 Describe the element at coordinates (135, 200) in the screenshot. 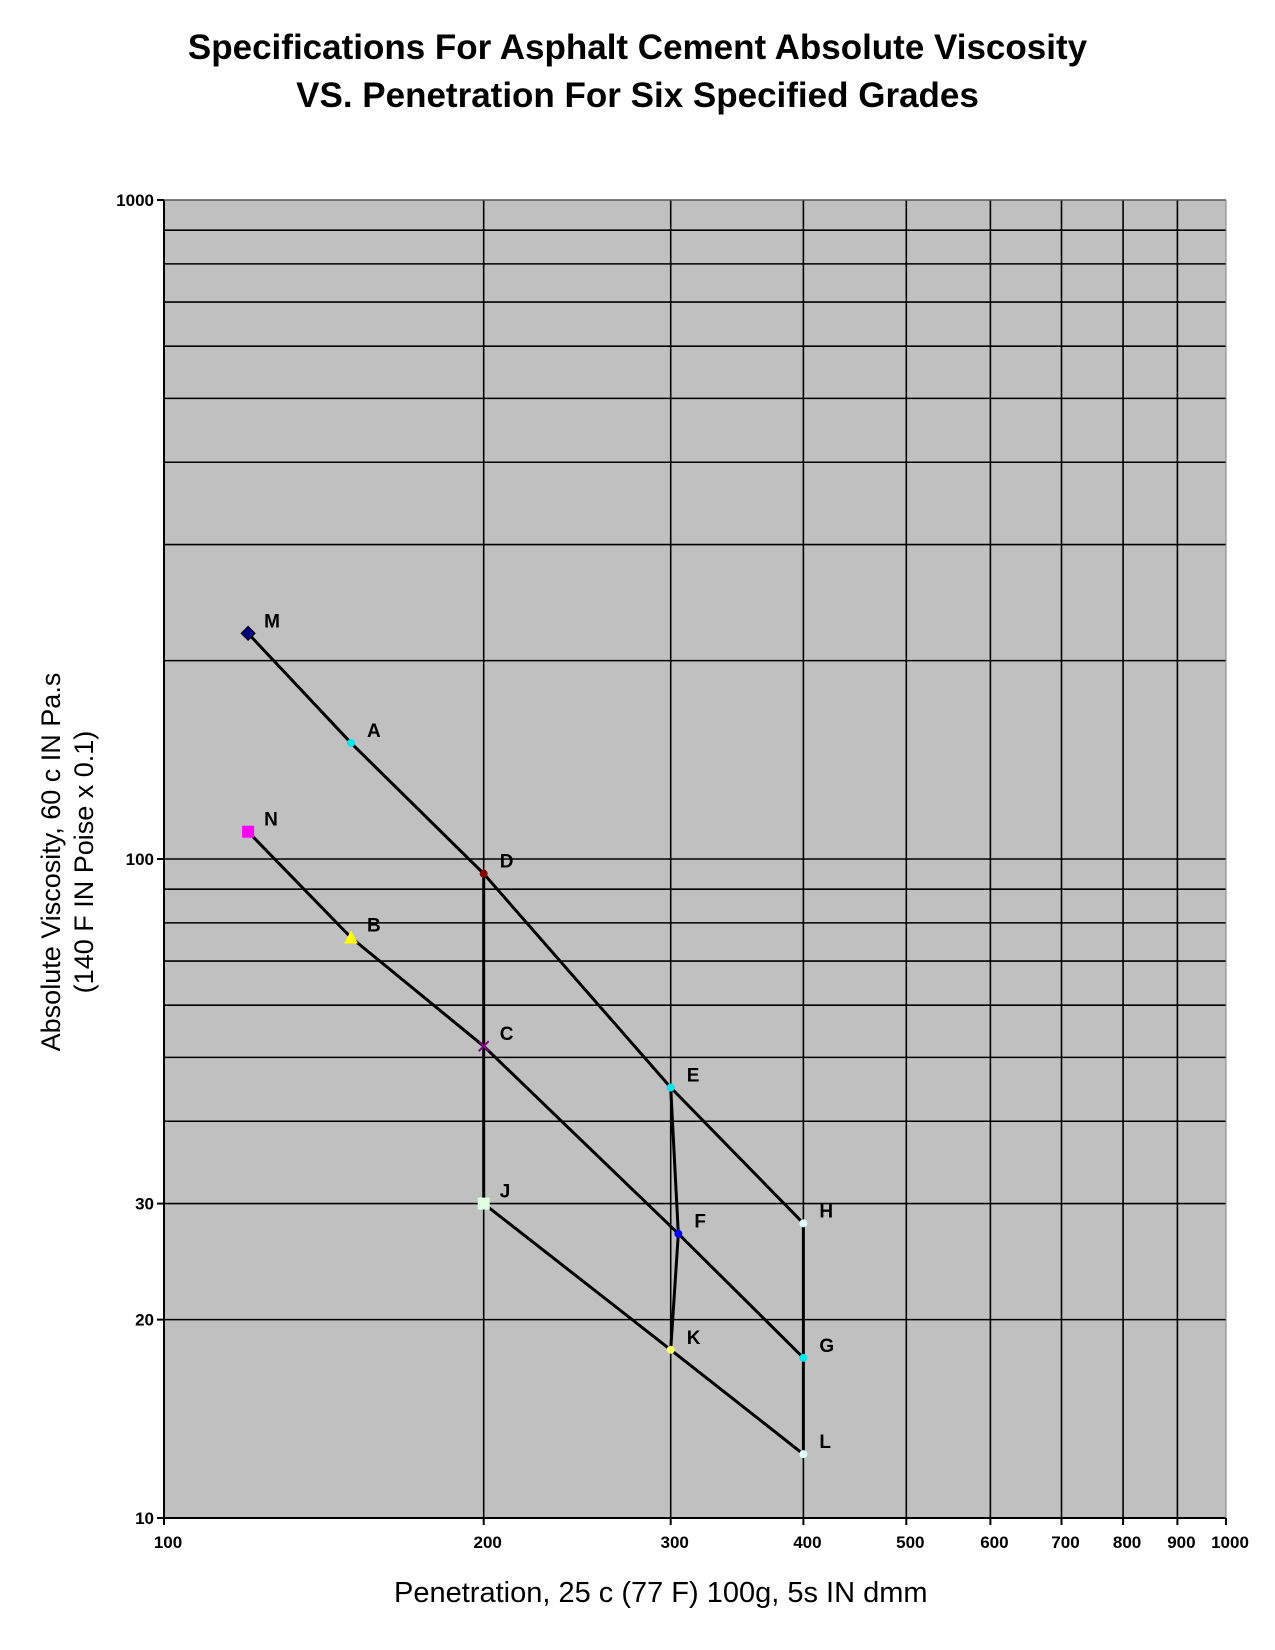

I see `y-tick-label: 1000` at that location.